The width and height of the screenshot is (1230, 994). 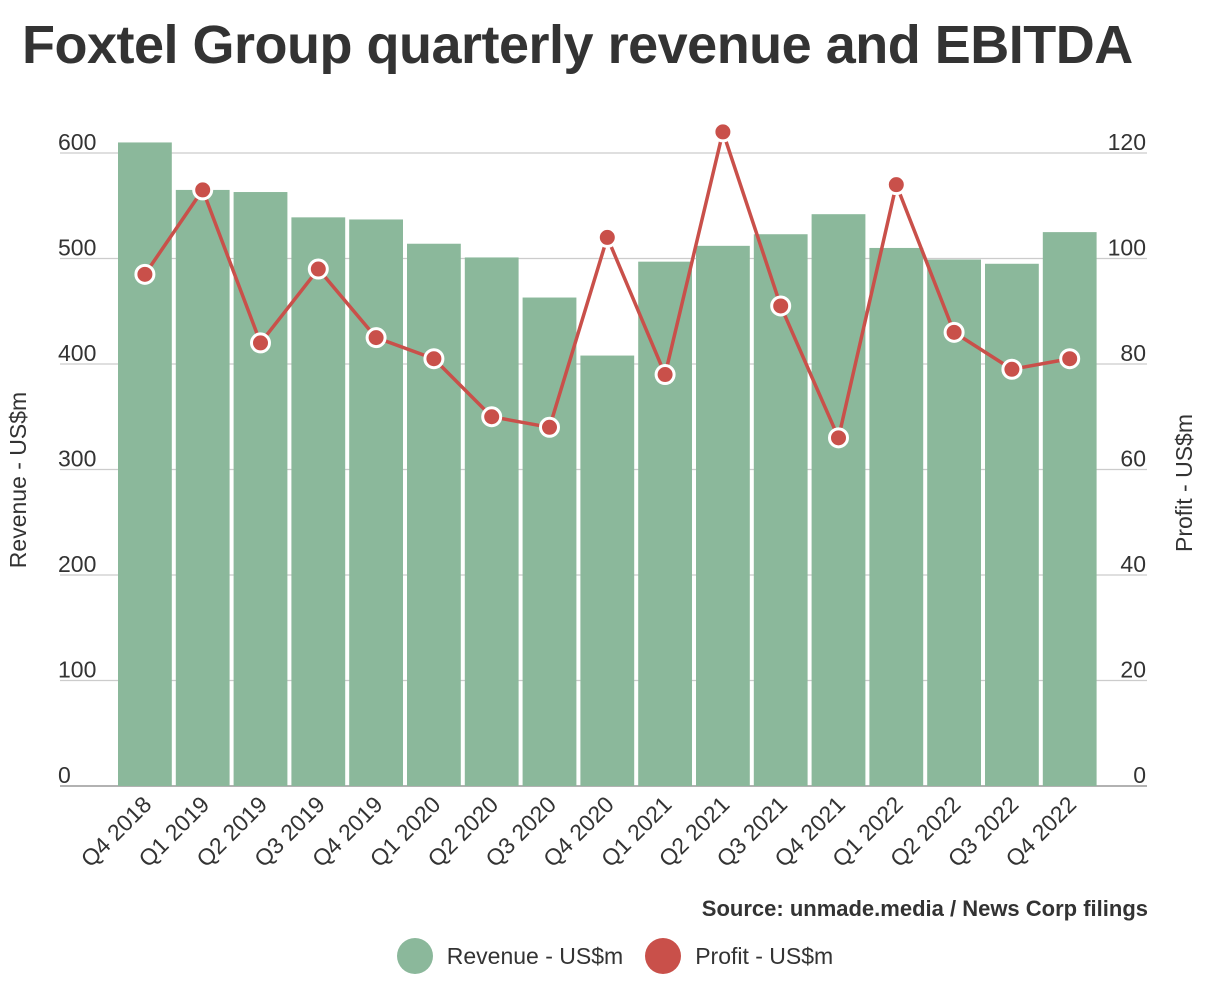 What do you see at coordinates (1139, 775) in the screenshot?
I see `right-tick-label: 0` at bounding box center [1139, 775].